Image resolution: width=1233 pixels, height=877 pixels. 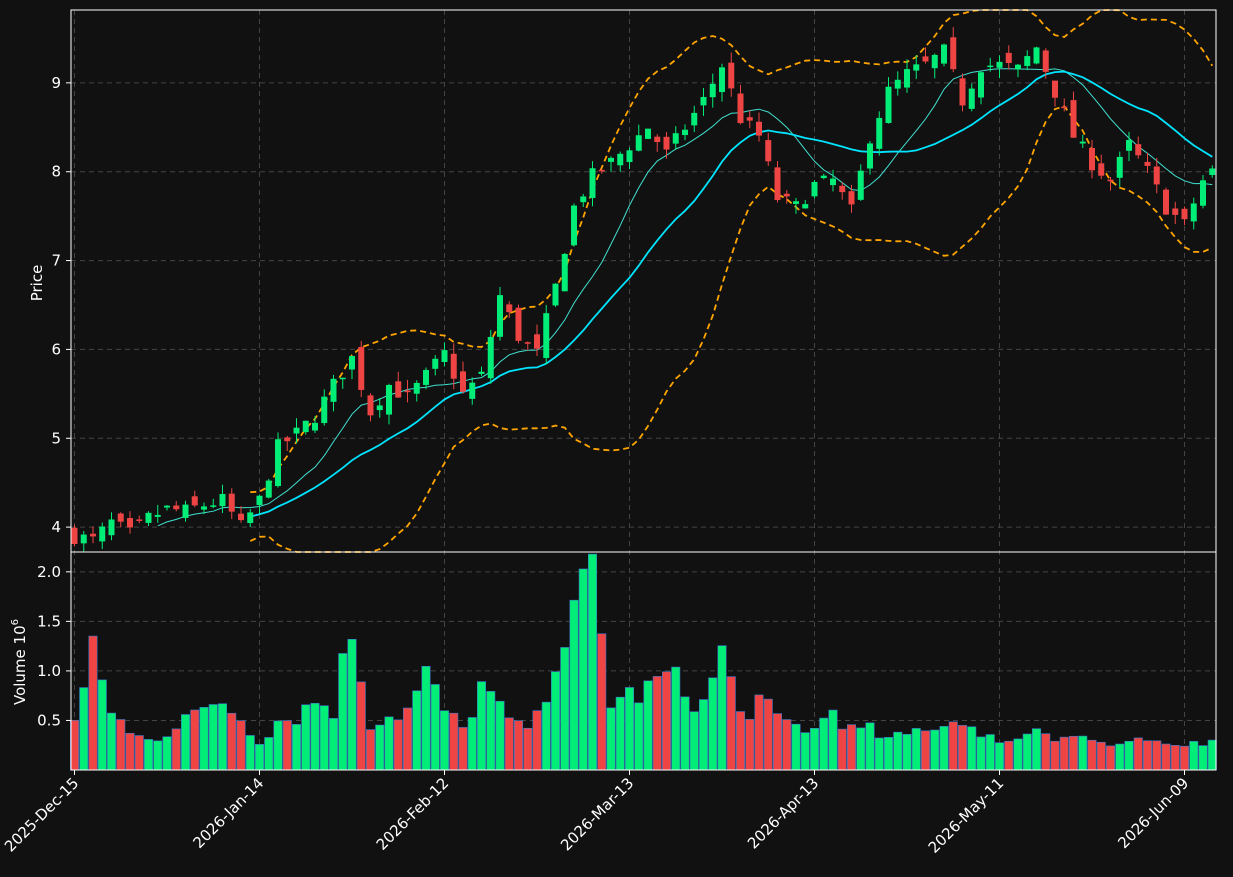 I want to click on volume-tick-label-0: 0.5, so click(x=49, y=720).